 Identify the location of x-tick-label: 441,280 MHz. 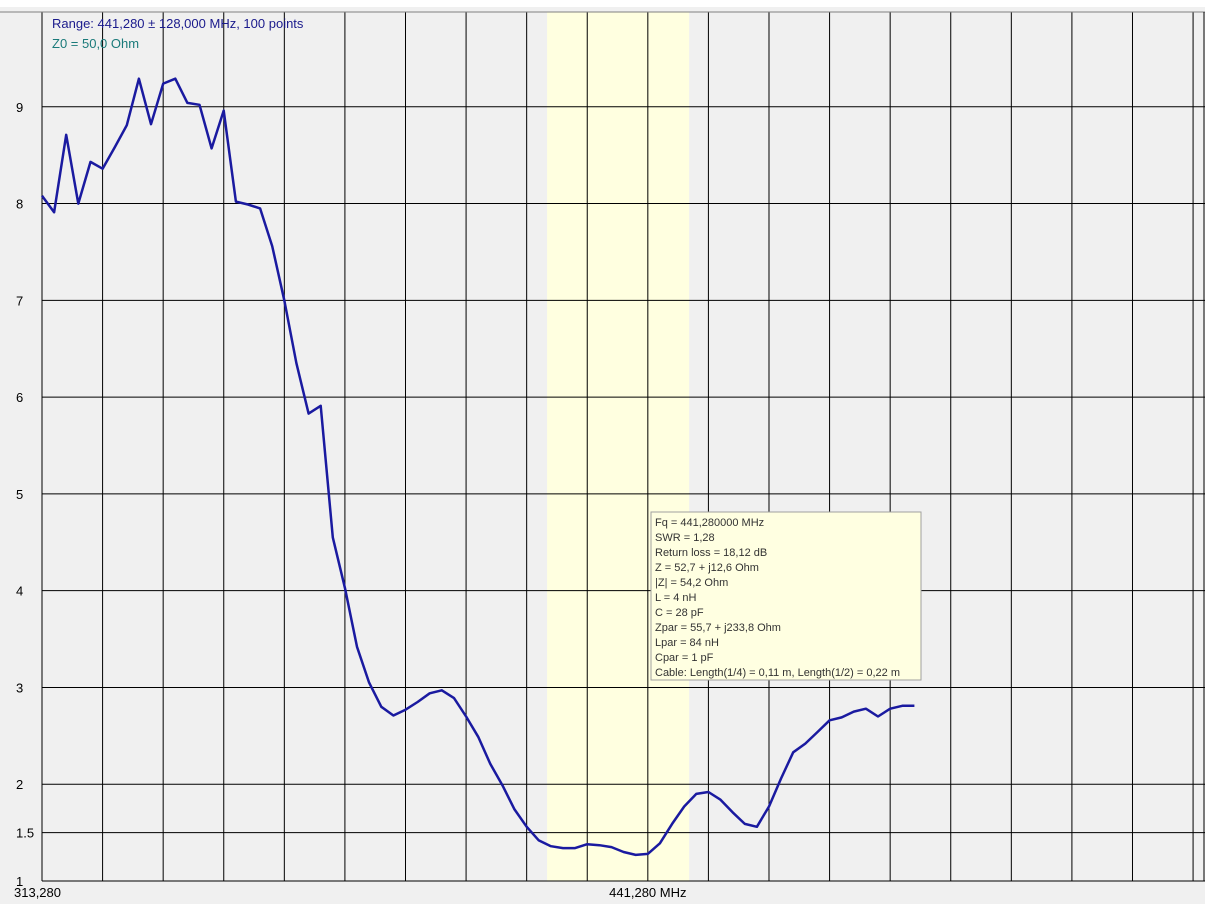
(647, 892).